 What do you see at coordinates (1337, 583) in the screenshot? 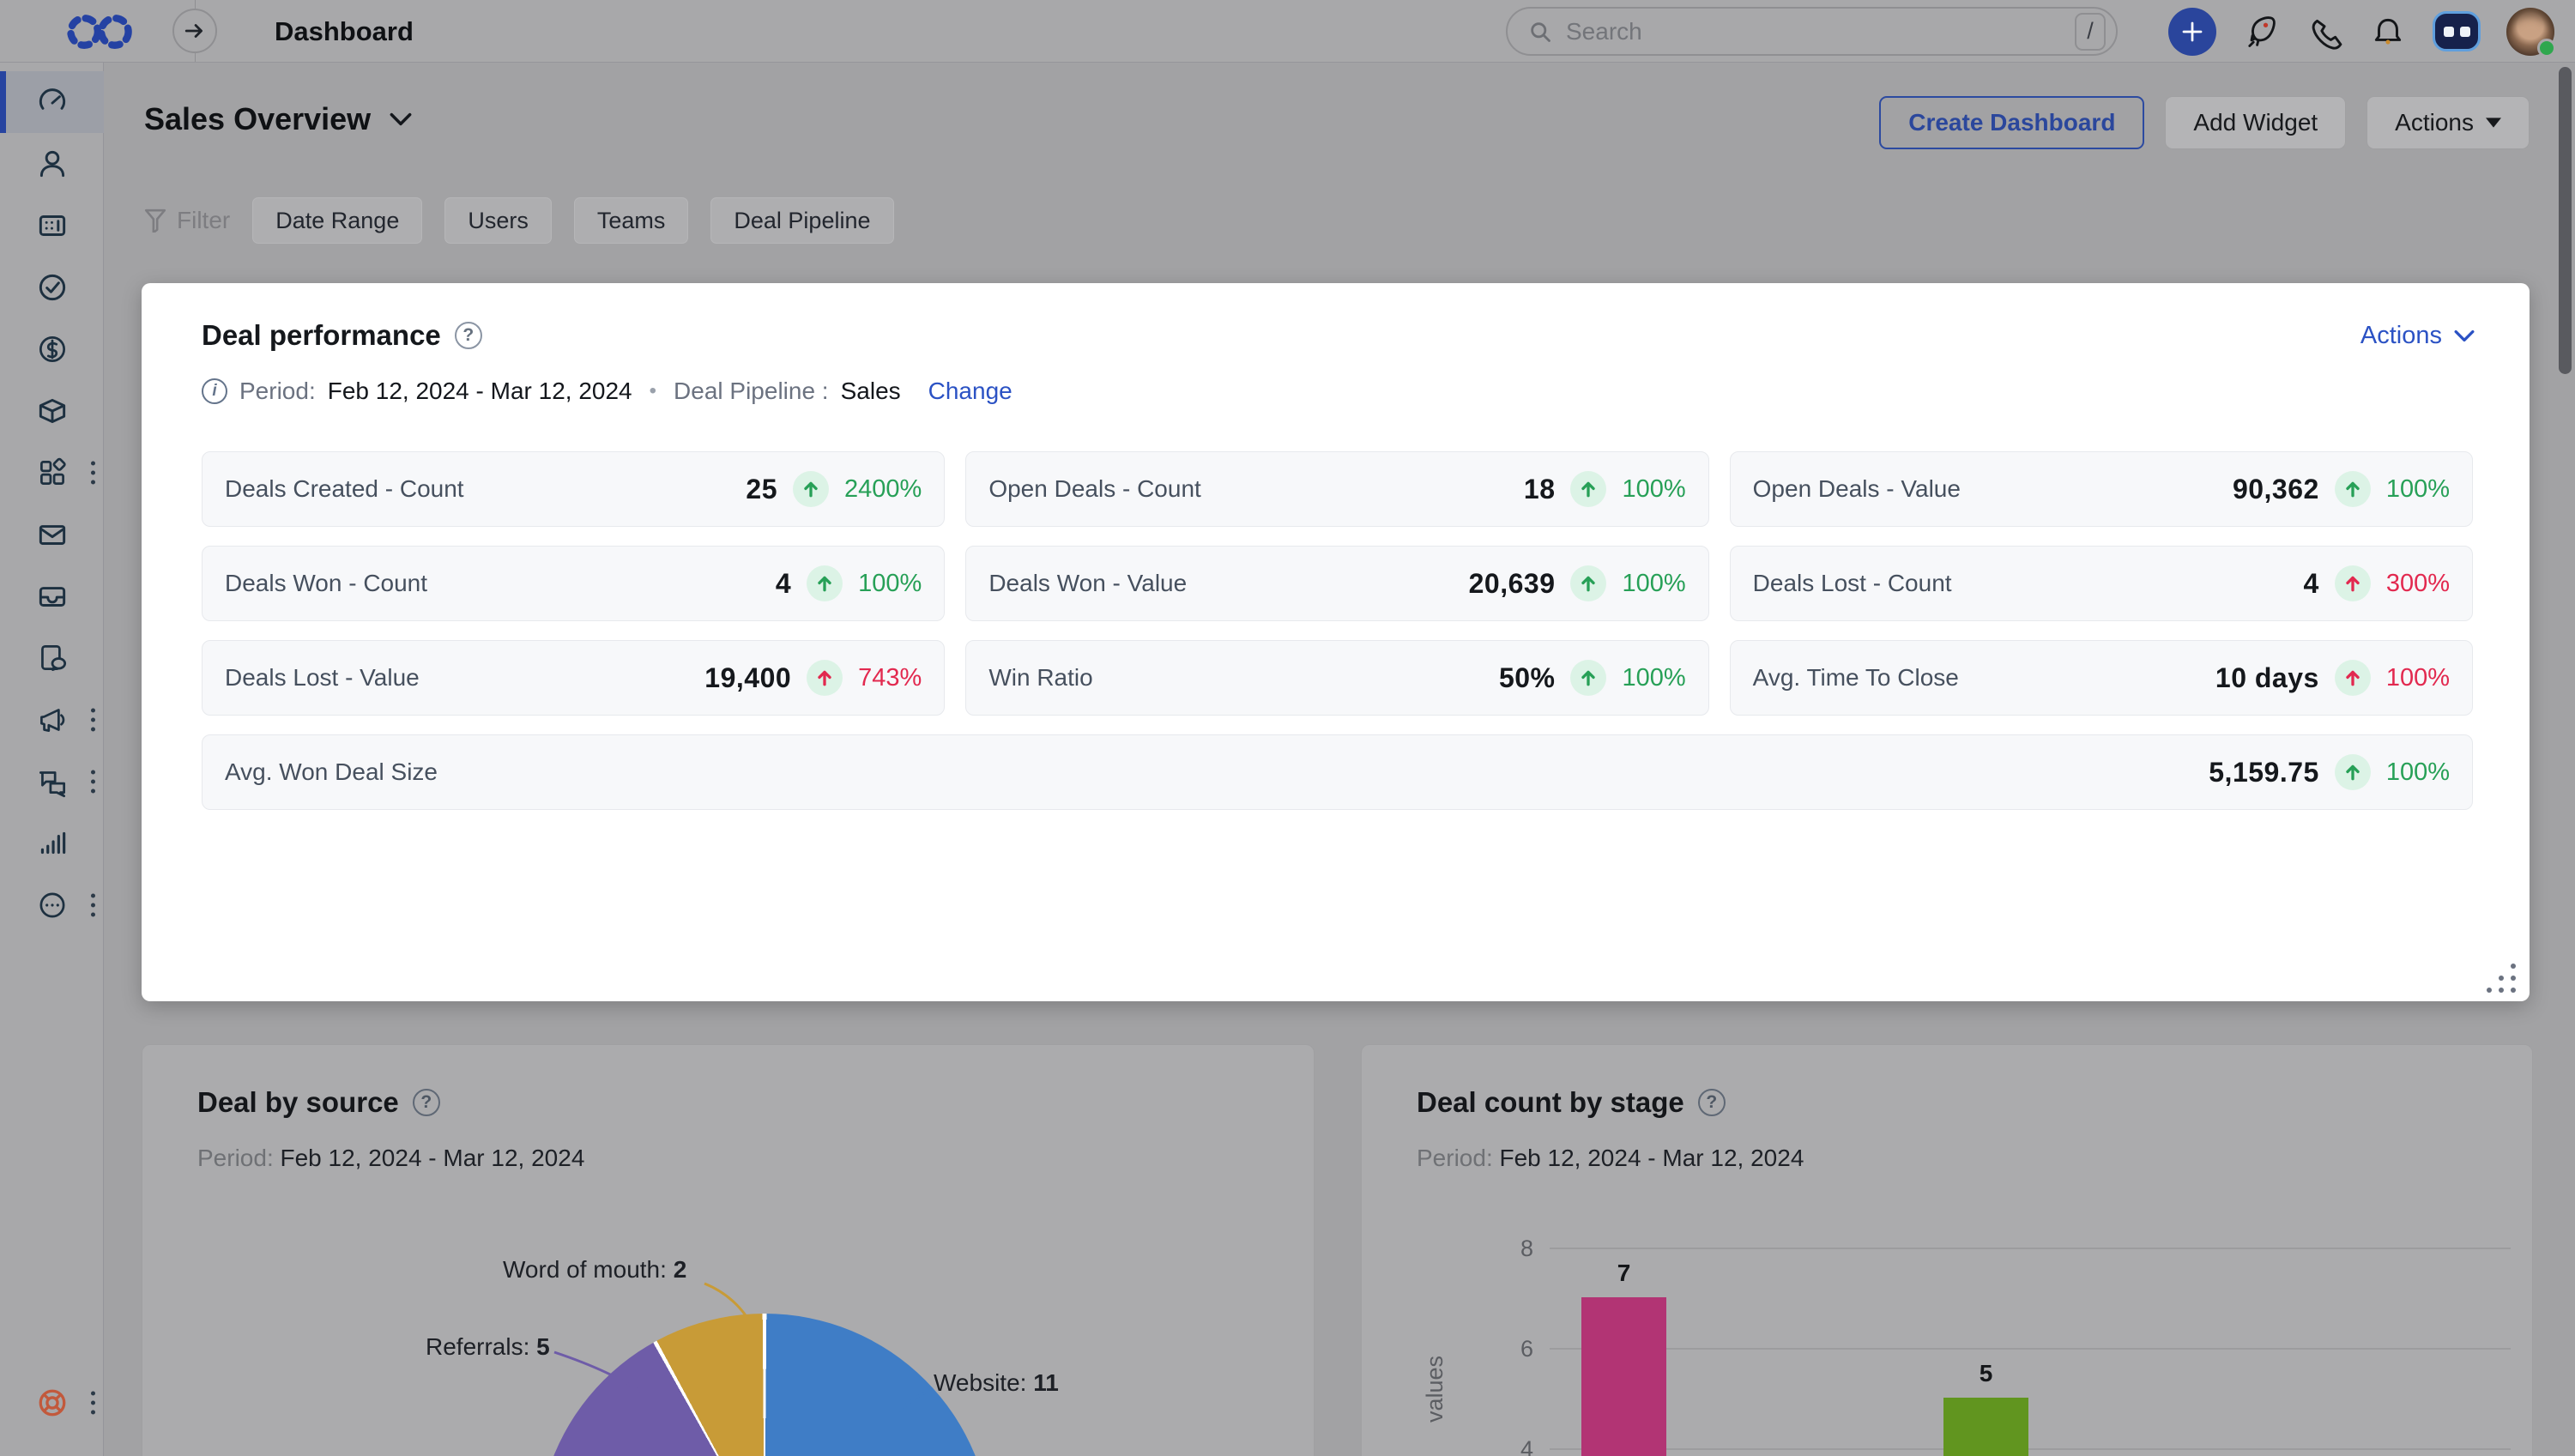
I see `metric-deals-won-value: Deals Won - Value 20,639 100%` at bounding box center [1337, 583].